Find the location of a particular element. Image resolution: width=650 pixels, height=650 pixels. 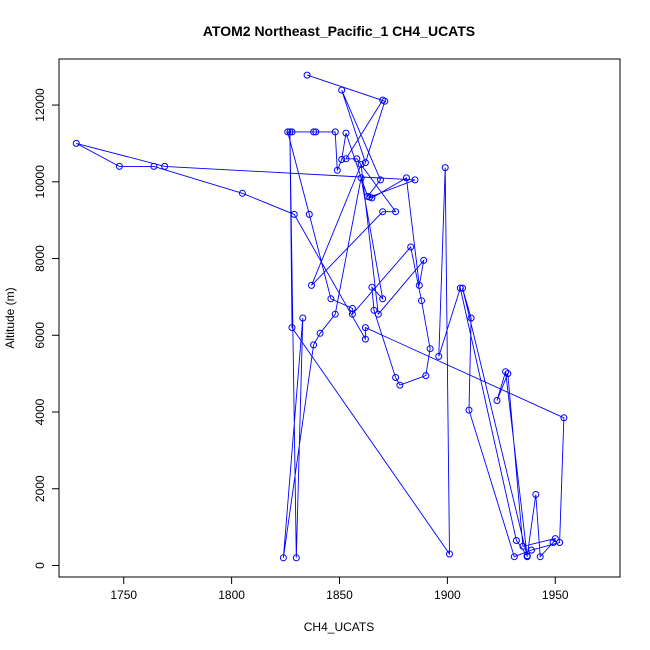

y-tick-label: 6000 is located at coordinates (40, 335).